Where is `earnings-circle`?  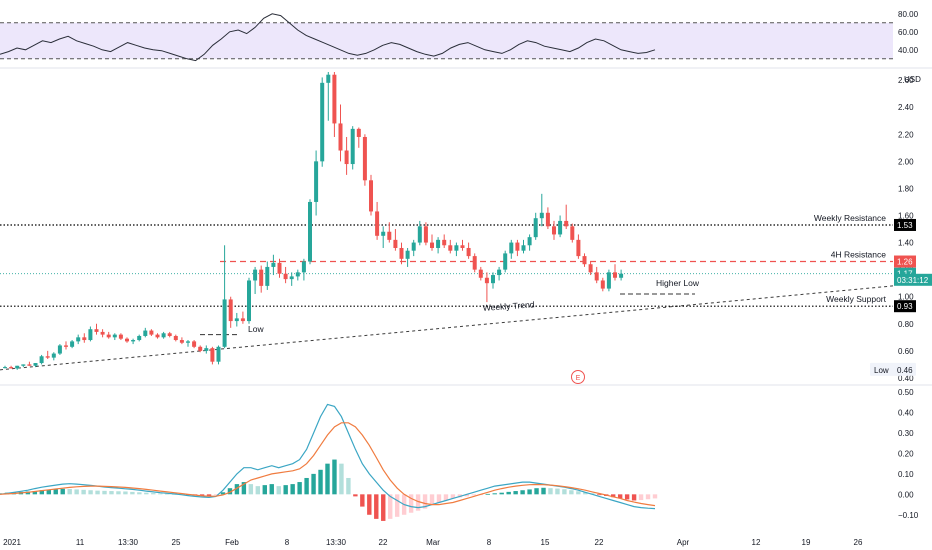
earnings-circle is located at coordinates (578, 377).